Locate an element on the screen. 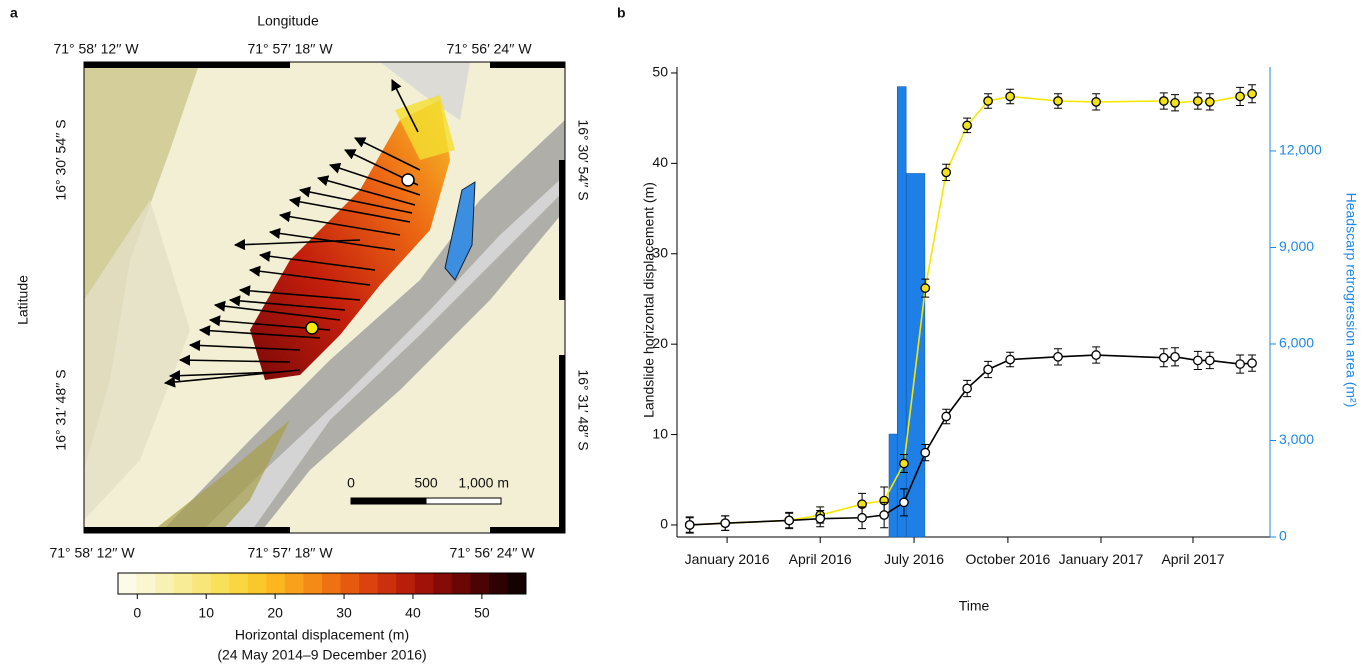 Image resolution: width=1364 pixels, height=668 pixels. y2-tick-label: 0 is located at coordinates (1283, 536).